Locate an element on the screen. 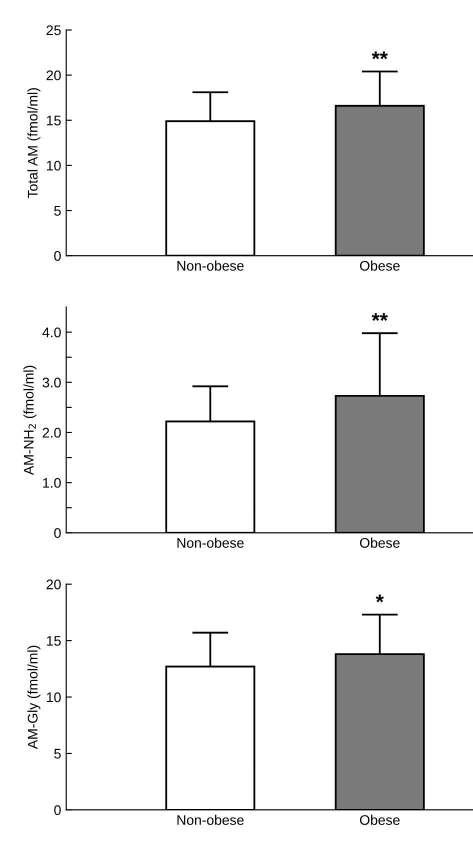 The height and width of the screenshot is (857, 473). annotation: * is located at coordinates (380, 598).